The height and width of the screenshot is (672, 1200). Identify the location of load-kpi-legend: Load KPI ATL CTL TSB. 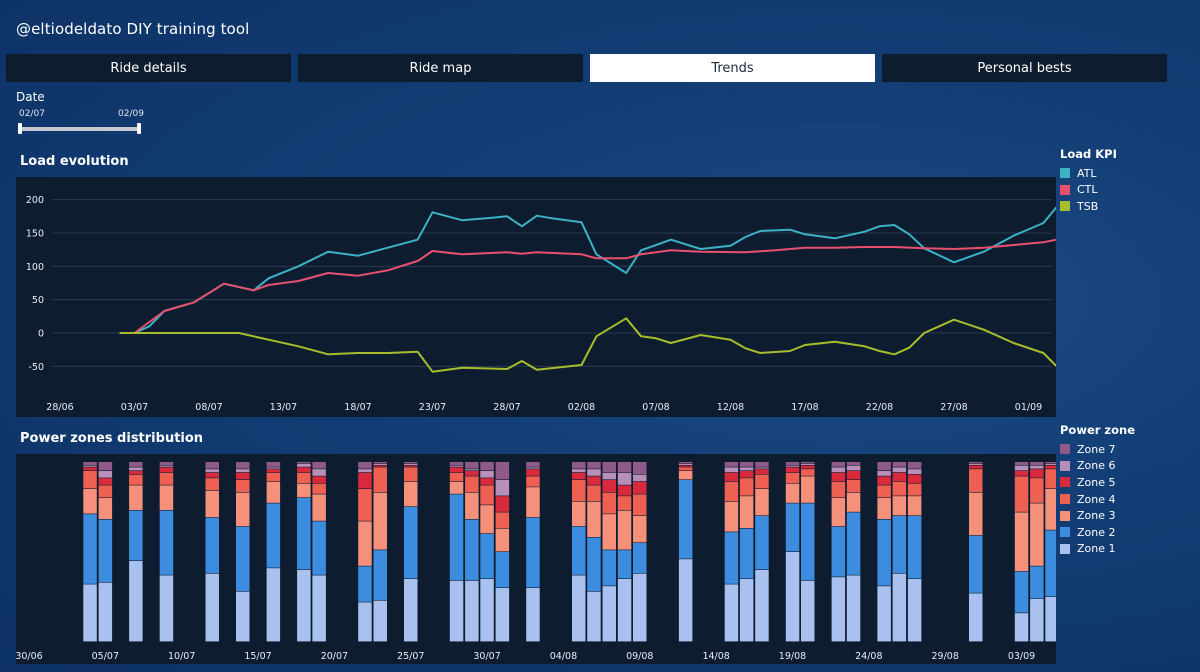
(1088, 181).